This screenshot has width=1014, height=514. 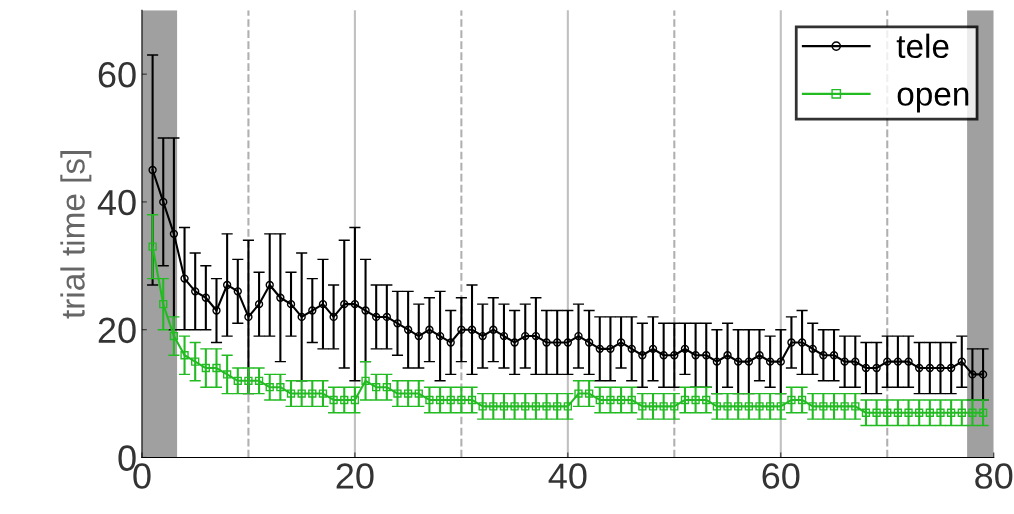 I want to click on y-tick-label: 60, so click(x=117, y=75).